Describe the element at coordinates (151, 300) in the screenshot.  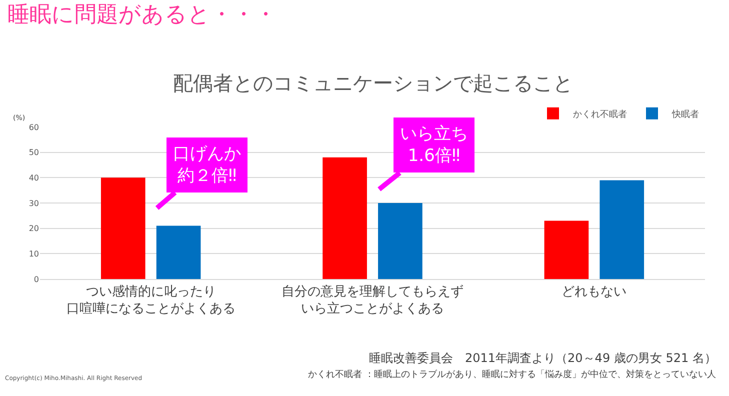
I see `x-tick-label: つい感情的に叱ったり口喧嘩になることがよくある` at that location.